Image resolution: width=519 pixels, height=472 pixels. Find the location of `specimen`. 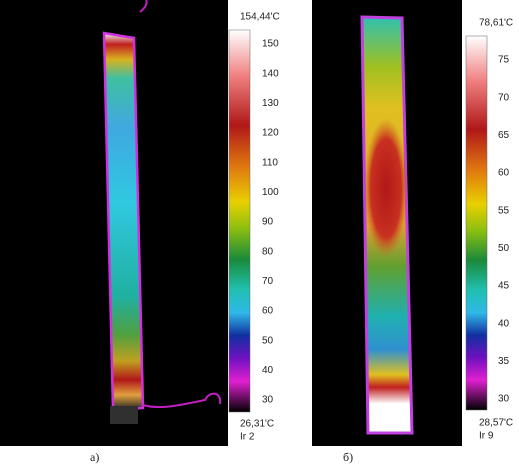

specimen is located at coordinates (123, 221).